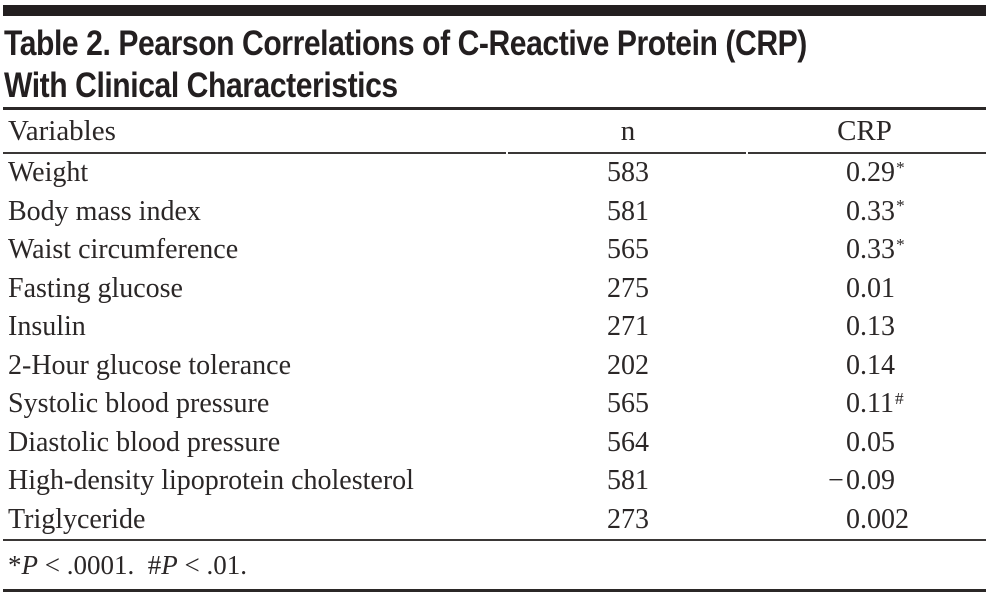 This screenshot has height=599, width=994. What do you see at coordinates (870, 327) in the screenshot?
I see `crp-value: 0.13` at bounding box center [870, 327].